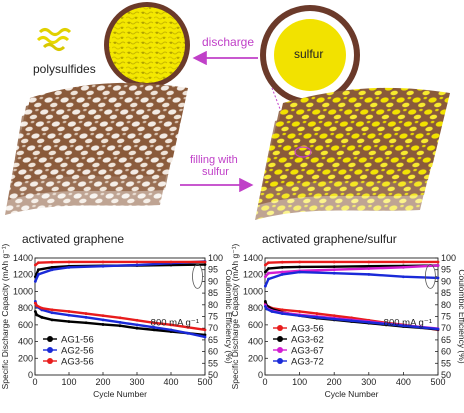 The image size is (464, 413). What do you see at coordinates (264, 382) in the screenshot?
I see `x-tick-label: 0` at bounding box center [264, 382].